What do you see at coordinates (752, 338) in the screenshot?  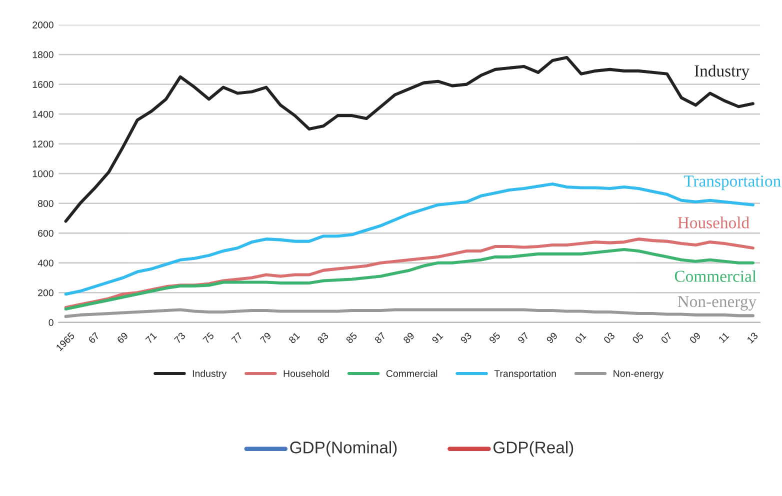 I see `x-tick-label: 13` at bounding box center [752, 338].